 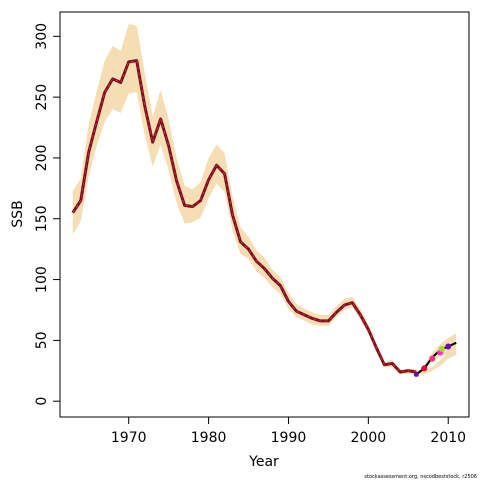 I want to click on y-tick-label: 150, so click(x=42, y=218).